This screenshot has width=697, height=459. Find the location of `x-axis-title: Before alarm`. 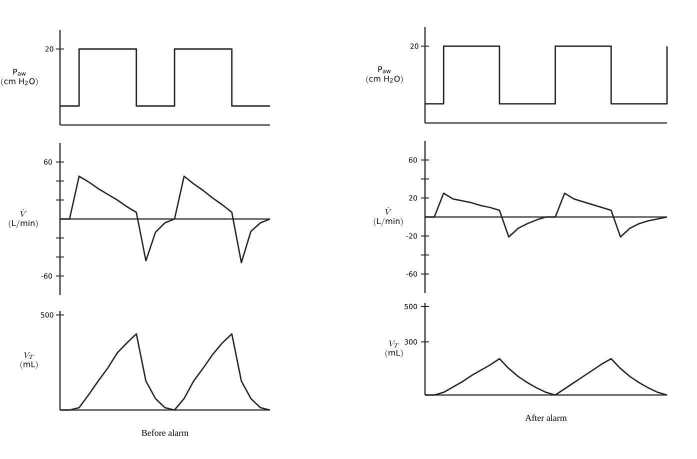

x-axis-title: Before alarm is located at coordinates (165, 433).